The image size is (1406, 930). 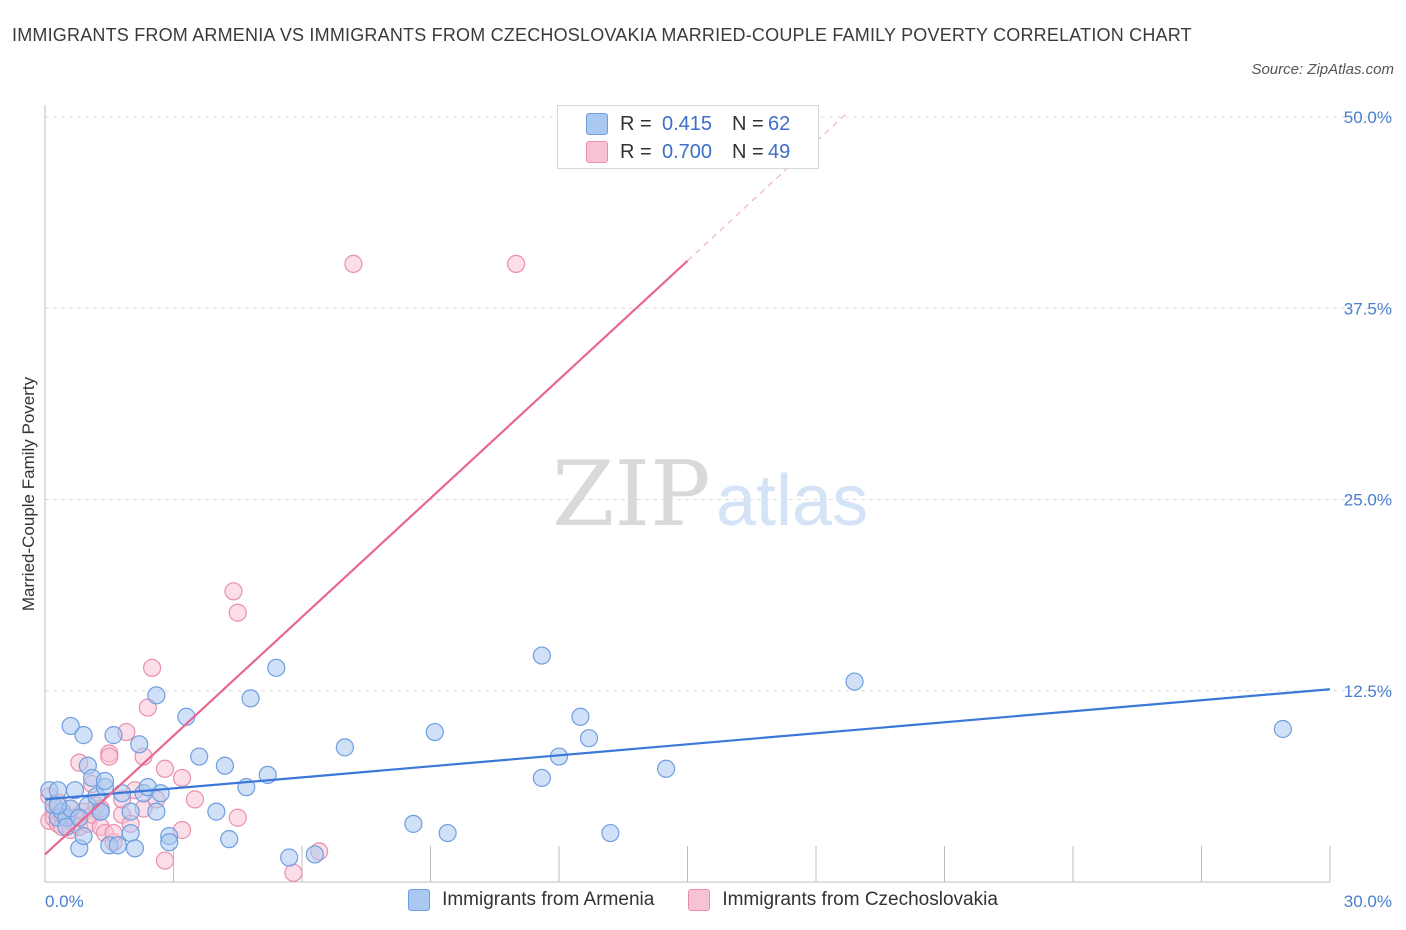 I want to click on y-tick-label-3: 50.0%, so click(x=1368, y=117).